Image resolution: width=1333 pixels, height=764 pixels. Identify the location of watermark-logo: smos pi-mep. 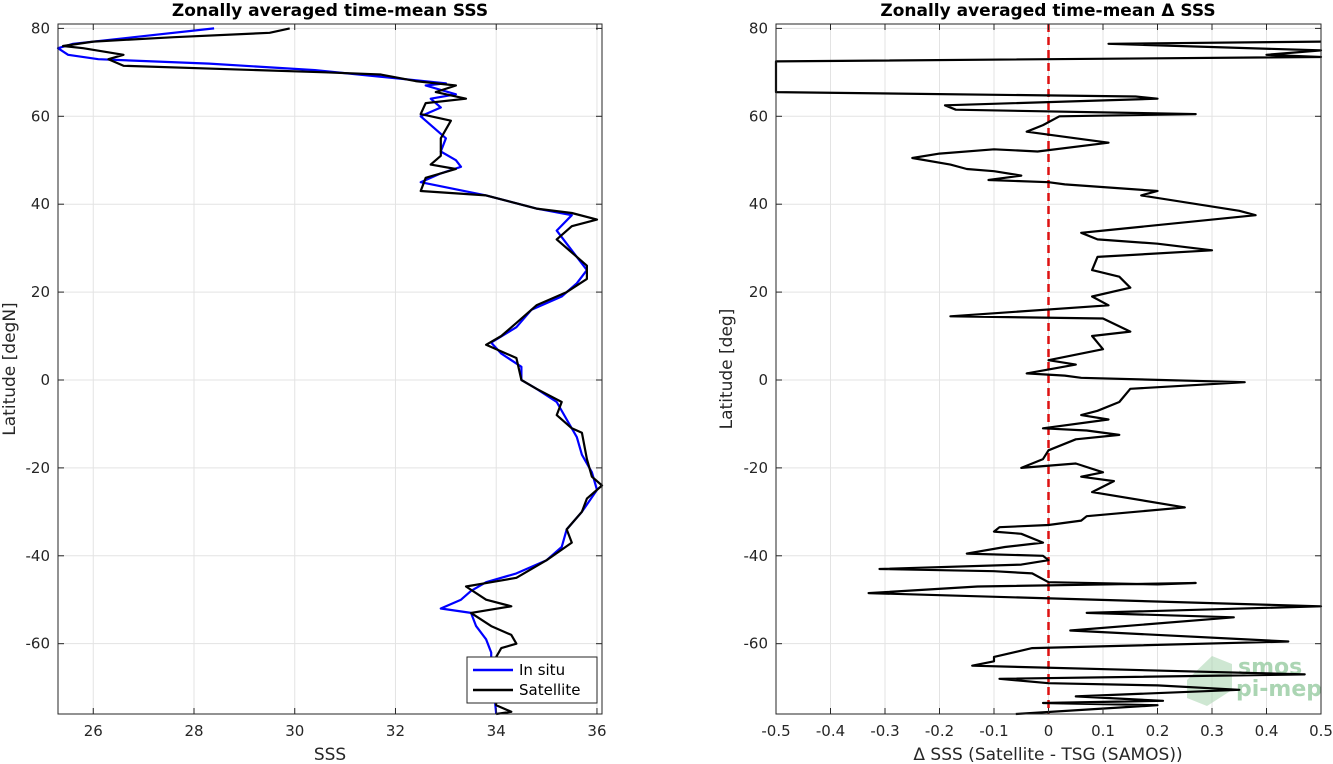
(1254, 680).